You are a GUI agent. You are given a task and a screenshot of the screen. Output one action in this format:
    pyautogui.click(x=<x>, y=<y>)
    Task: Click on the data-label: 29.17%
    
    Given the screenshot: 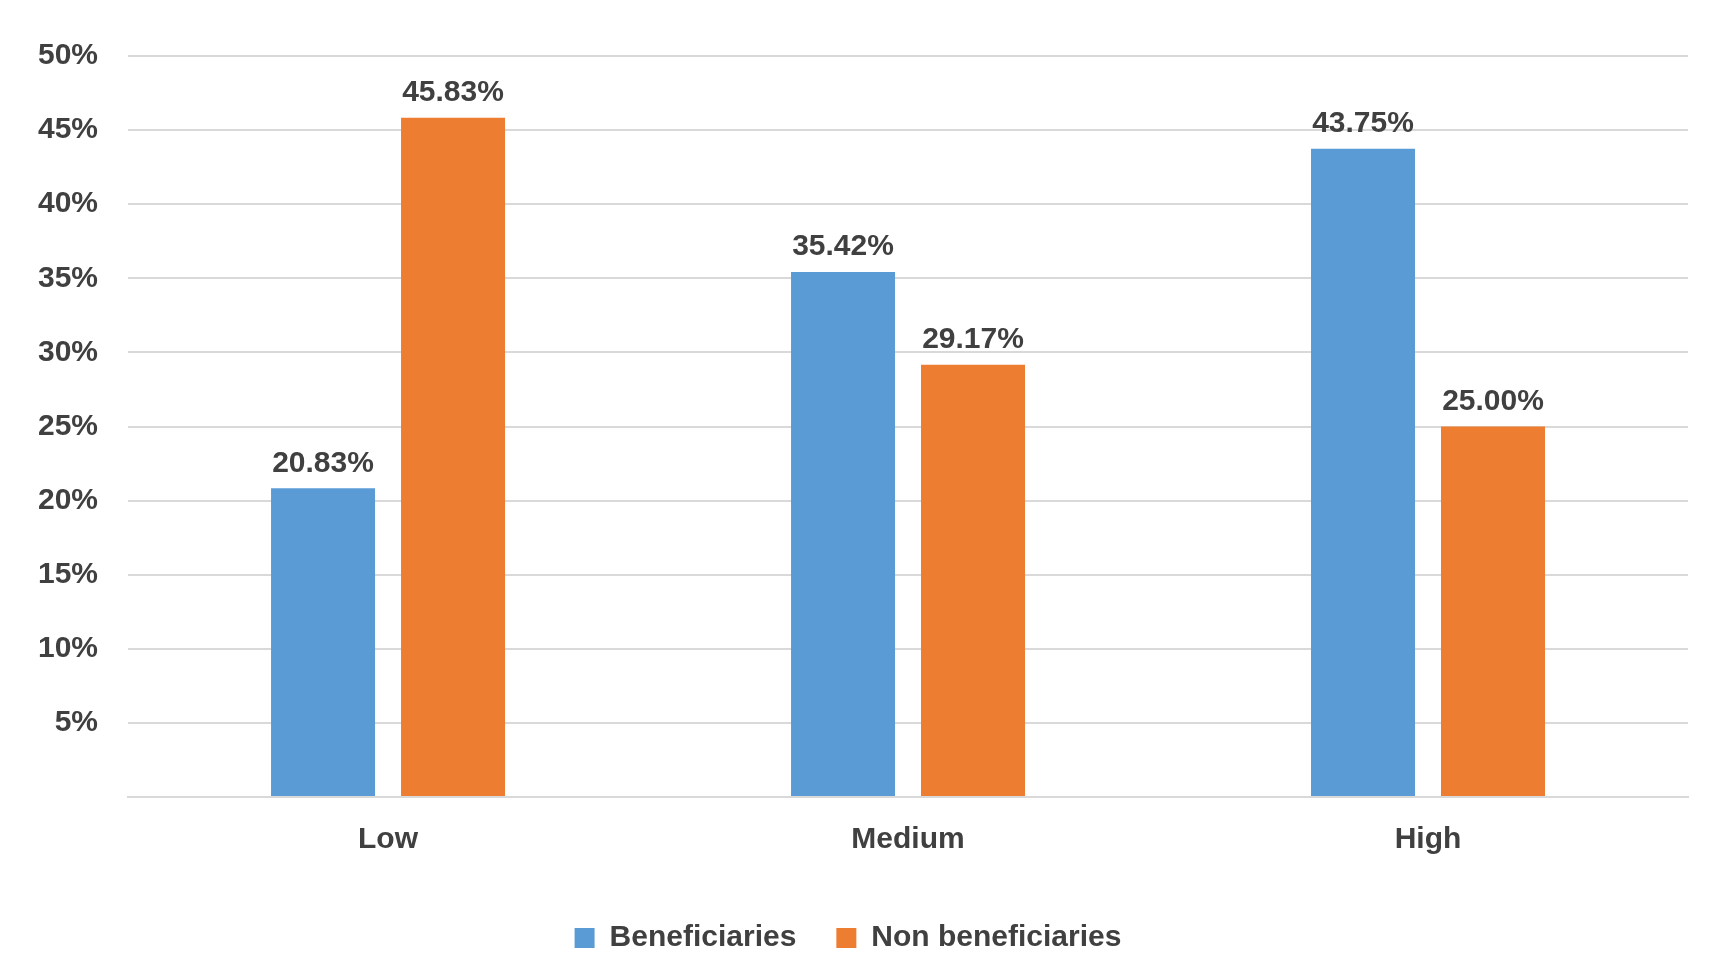 What is the action you would take?
    pyautogui.click(x=973, y=337)
    